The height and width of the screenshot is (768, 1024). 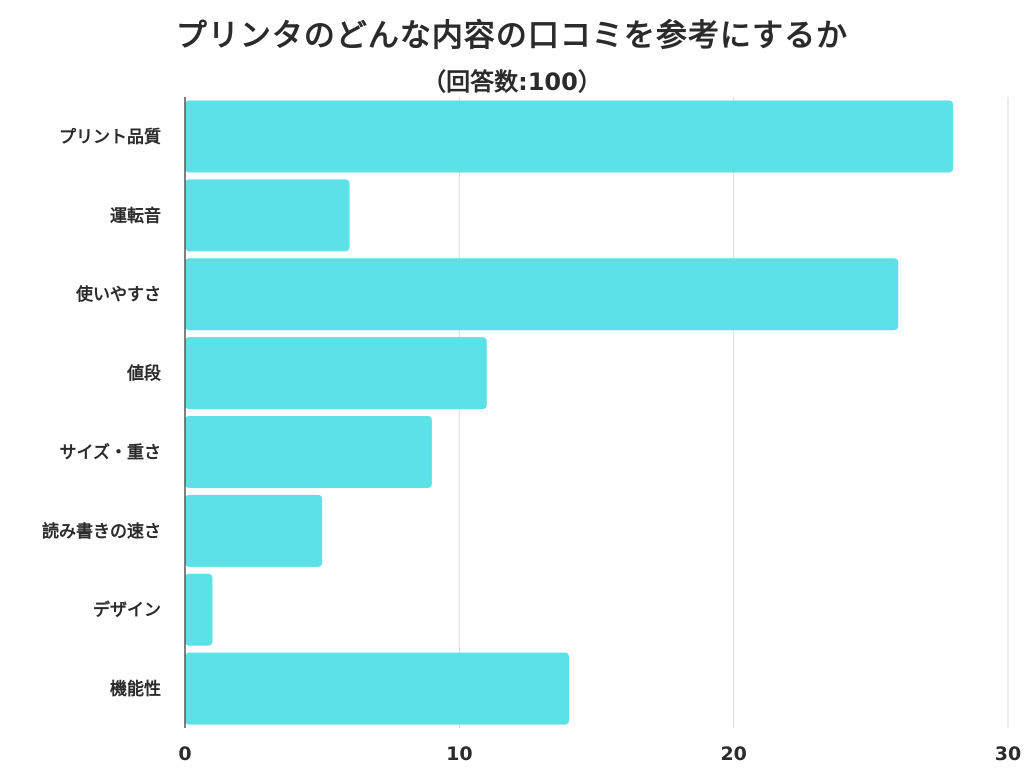 What do you see at coordinates (512, 36) in the screenshot?
I see `chart-title: プリンタのどんな内容の口コミを参考にするか` at bounding box center [512, 36].